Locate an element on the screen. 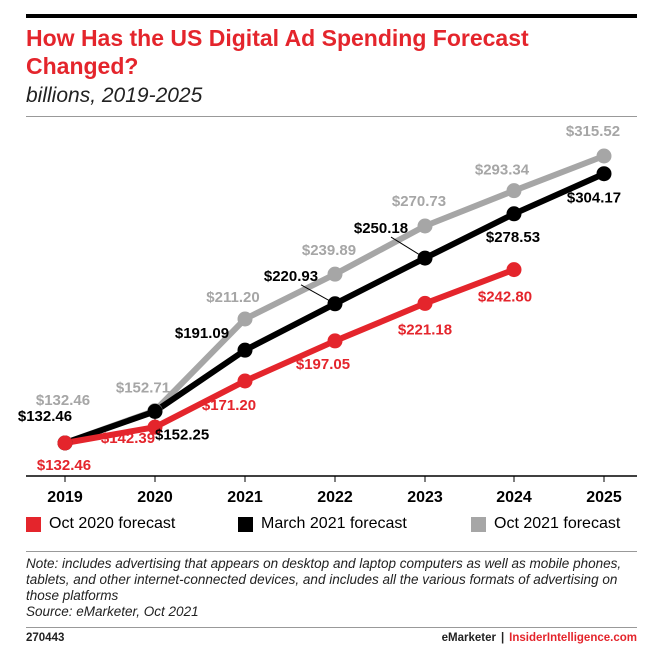 The width and height of the screenshot is (669, 661). source-text: Source: eMarketer, Oct 2021 is located at coordinates (112, 611).